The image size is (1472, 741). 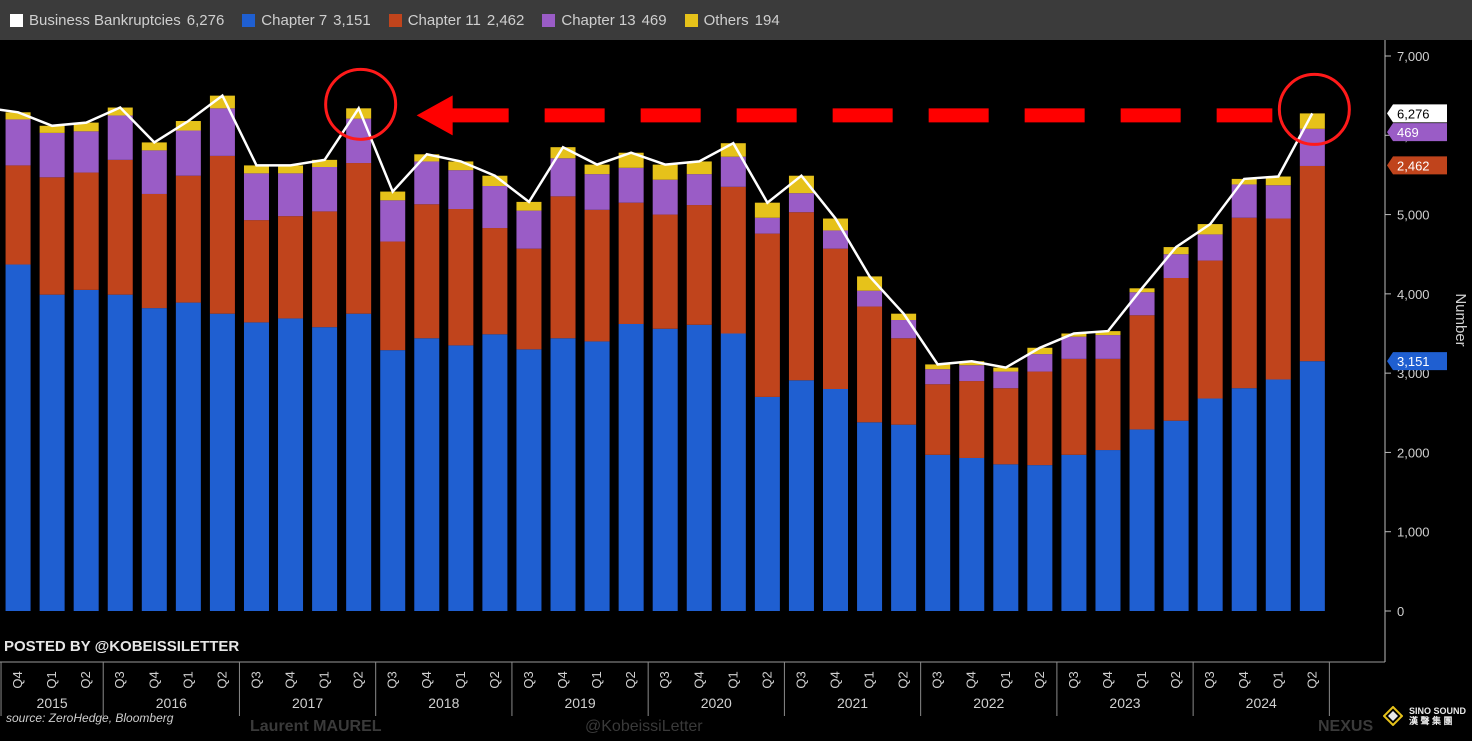 I want to click on sino-sound-logo: SINO SOUND 漢 聲 集 團, so click(x=1424, y=716).